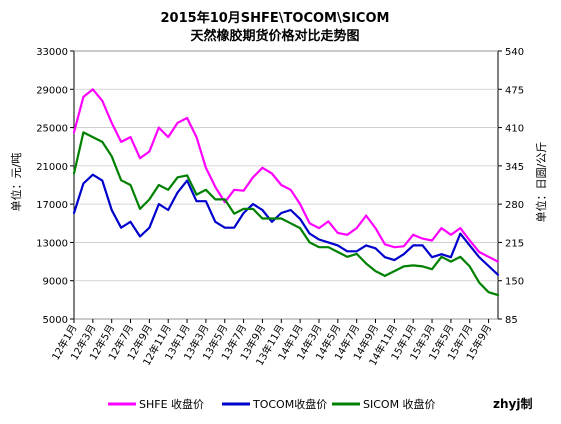  I want to click on right-tick-label: 540, so click(514, 52).